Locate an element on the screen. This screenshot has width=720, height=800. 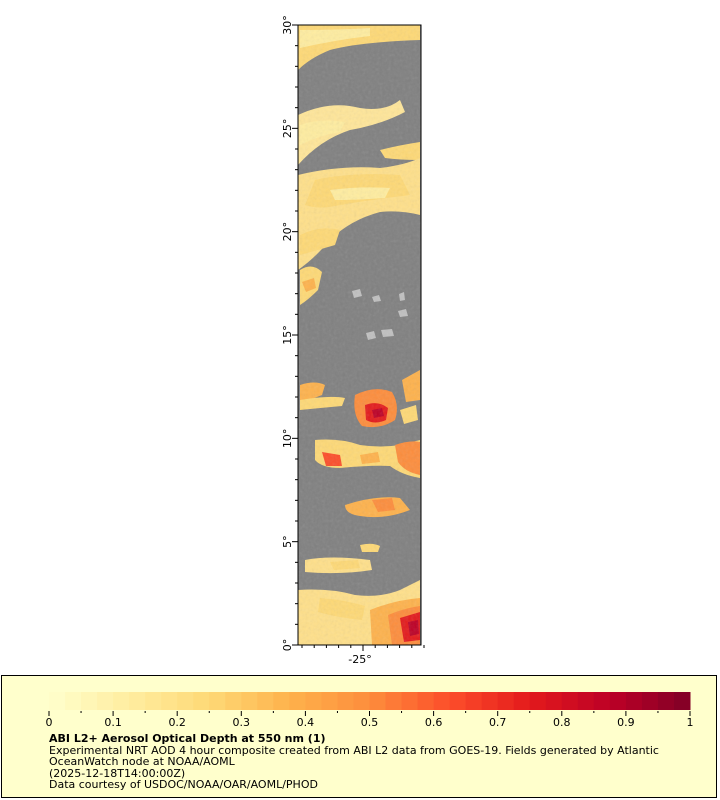
colorbar-ticks: 0 0.1 0.2 0.3 0.4 0.5 0.6 0.7 0.8 0.9 1 is located at coordinates (370, 720).